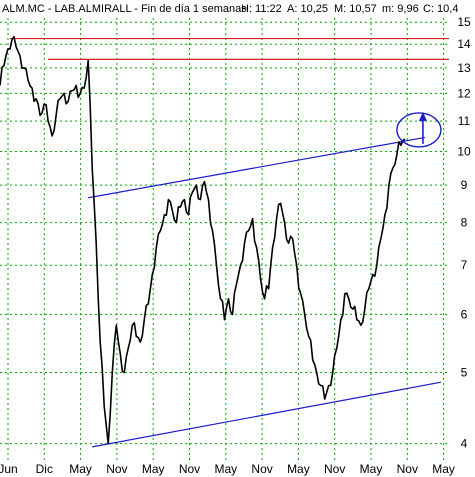 This screenshot has height=477, width=475. I want to click on x-tick-label: Jun, so click(9, 469).